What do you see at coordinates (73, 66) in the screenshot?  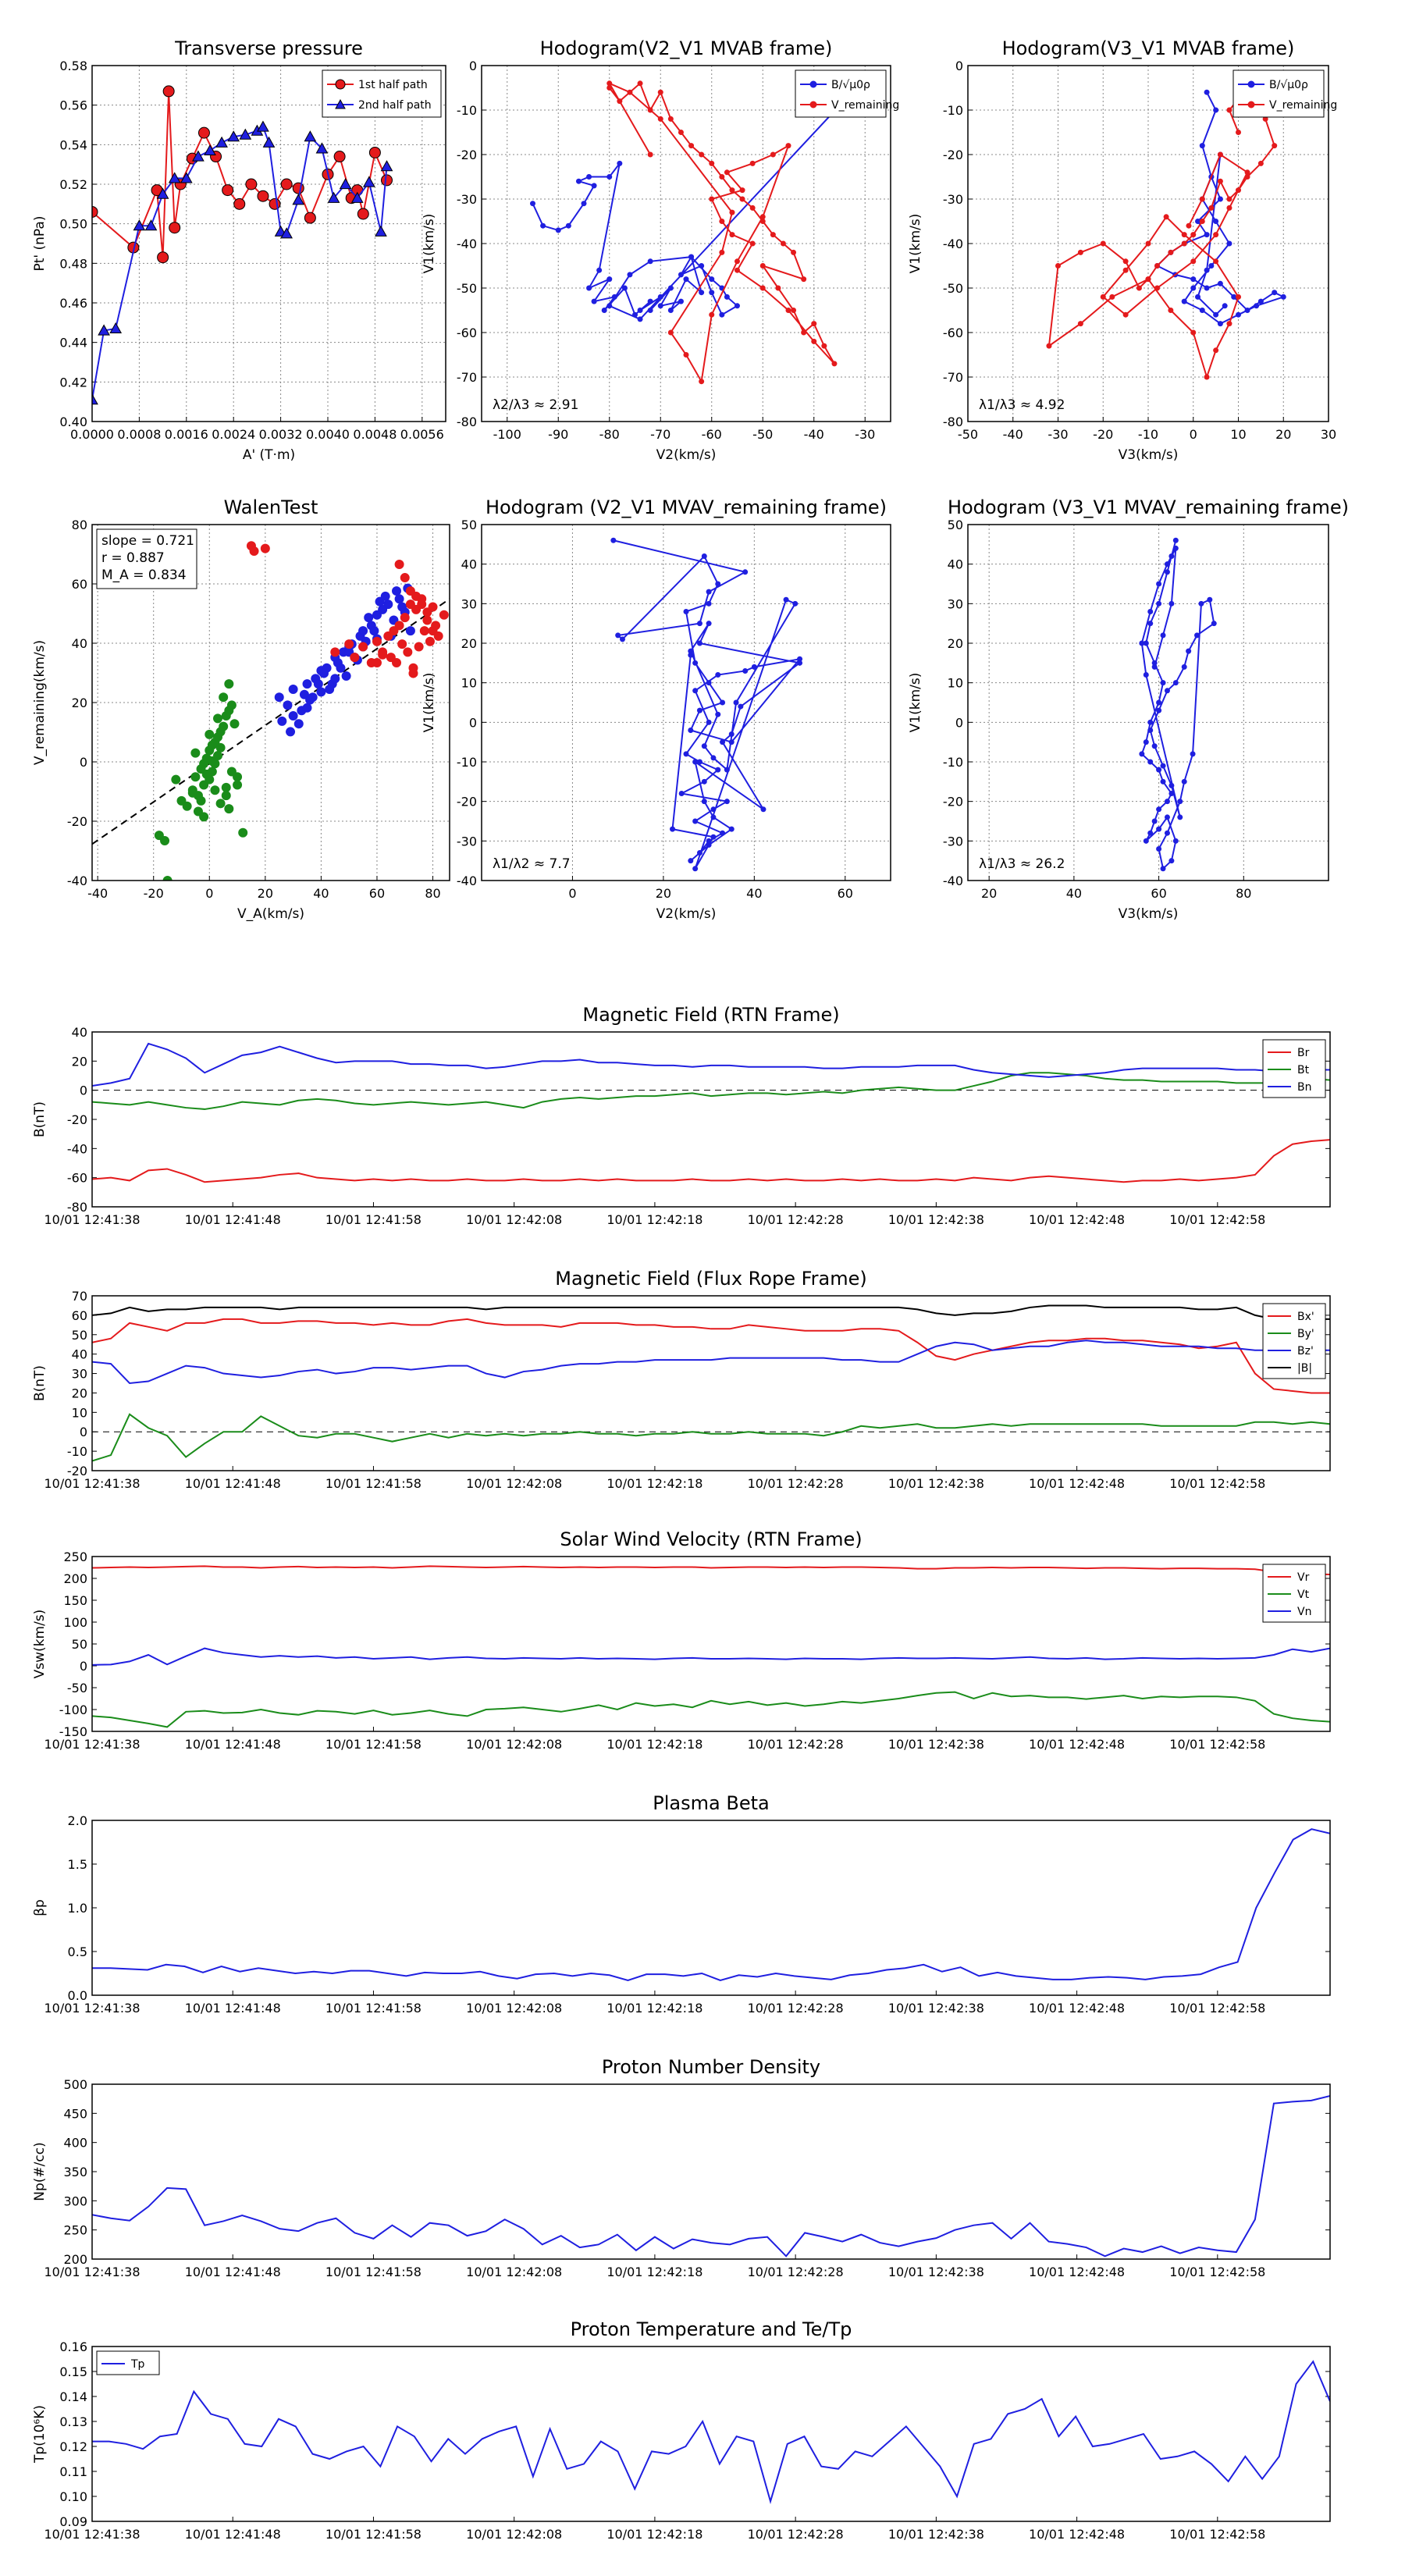 I see `y-tick-label: 0.58` at bounding box center [73, 66].